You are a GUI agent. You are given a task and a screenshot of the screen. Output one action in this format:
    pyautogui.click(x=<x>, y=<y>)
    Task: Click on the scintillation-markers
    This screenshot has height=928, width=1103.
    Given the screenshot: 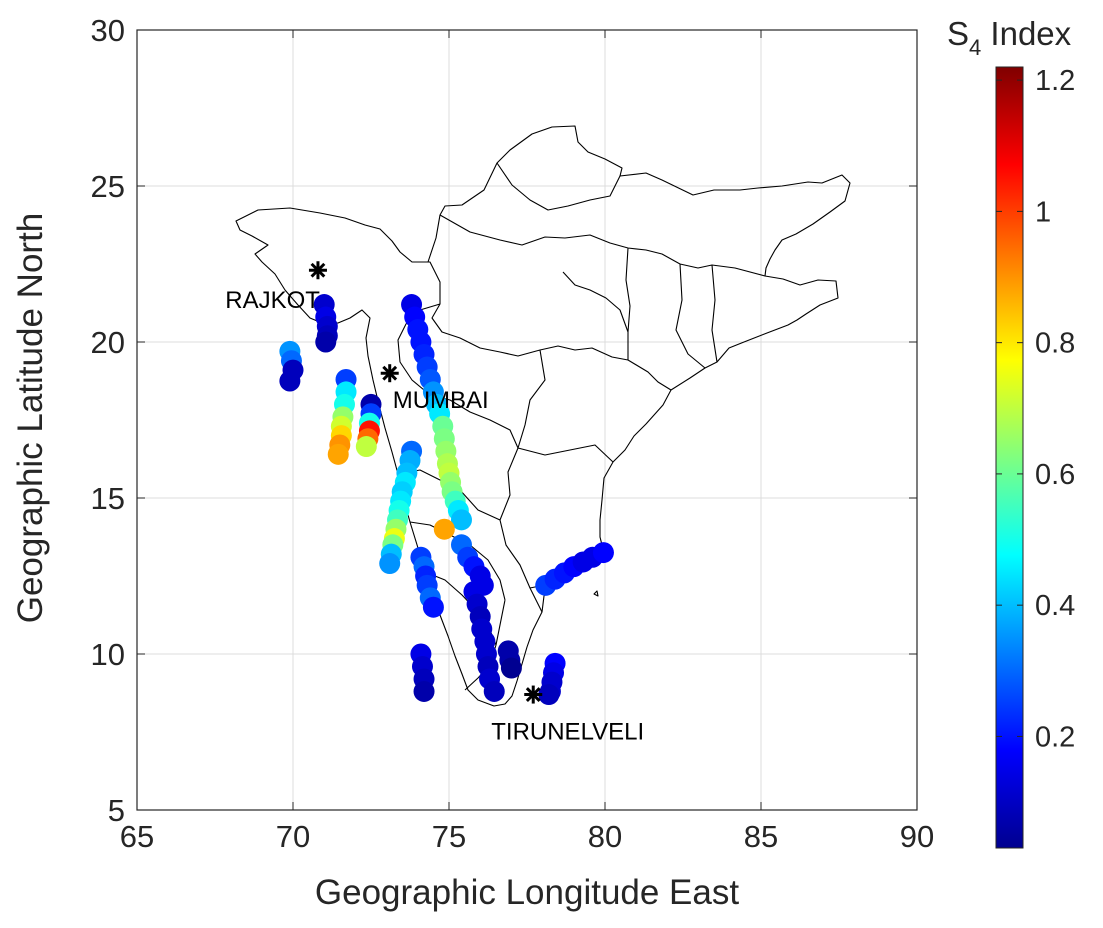 What is the action you would take?
    pyautogui.click(x=446, y=500)
    